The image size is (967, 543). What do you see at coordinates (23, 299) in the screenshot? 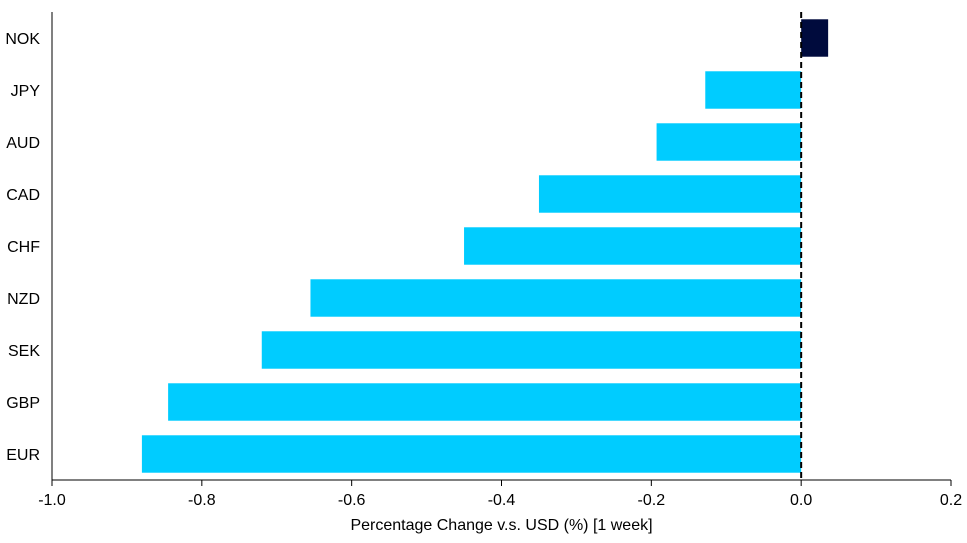
I see `category-label-nzd: NZD` at bounding box center [23, 299].